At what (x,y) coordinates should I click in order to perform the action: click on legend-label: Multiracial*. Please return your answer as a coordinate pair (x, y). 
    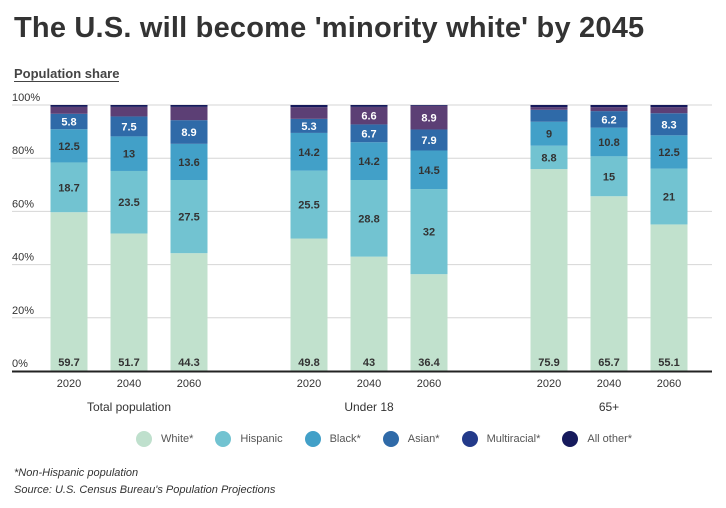
    Looking at the image, I should click on (513, 439).